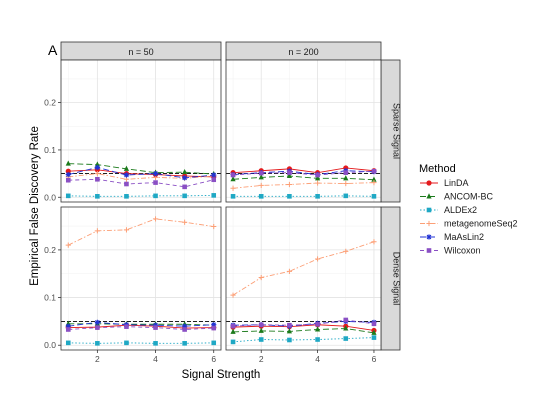  I want to click on facet-strip-row-label: Sparse Signal, so click(397, 131).